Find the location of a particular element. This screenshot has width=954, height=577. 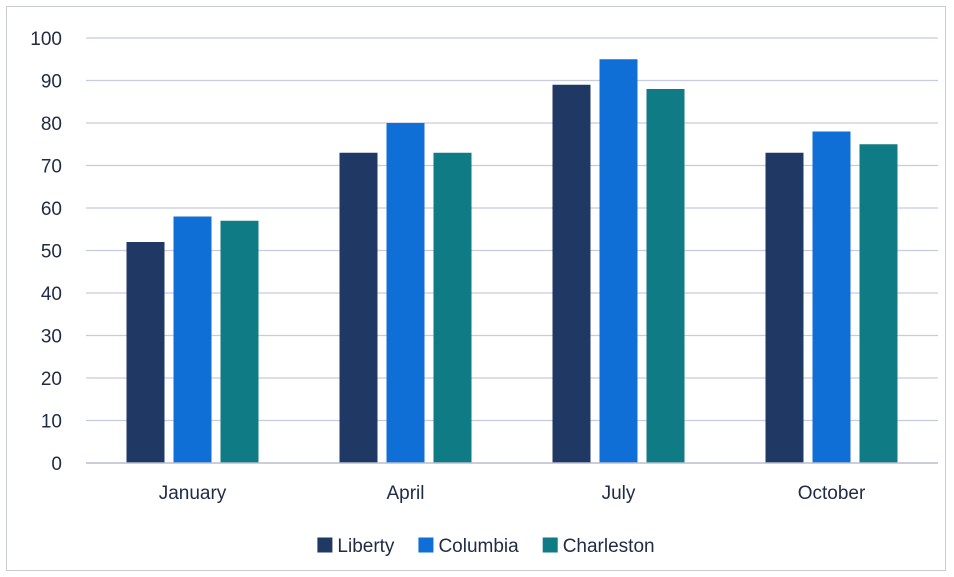

y-tick-label: 100 is located at coordinates (46, 39).